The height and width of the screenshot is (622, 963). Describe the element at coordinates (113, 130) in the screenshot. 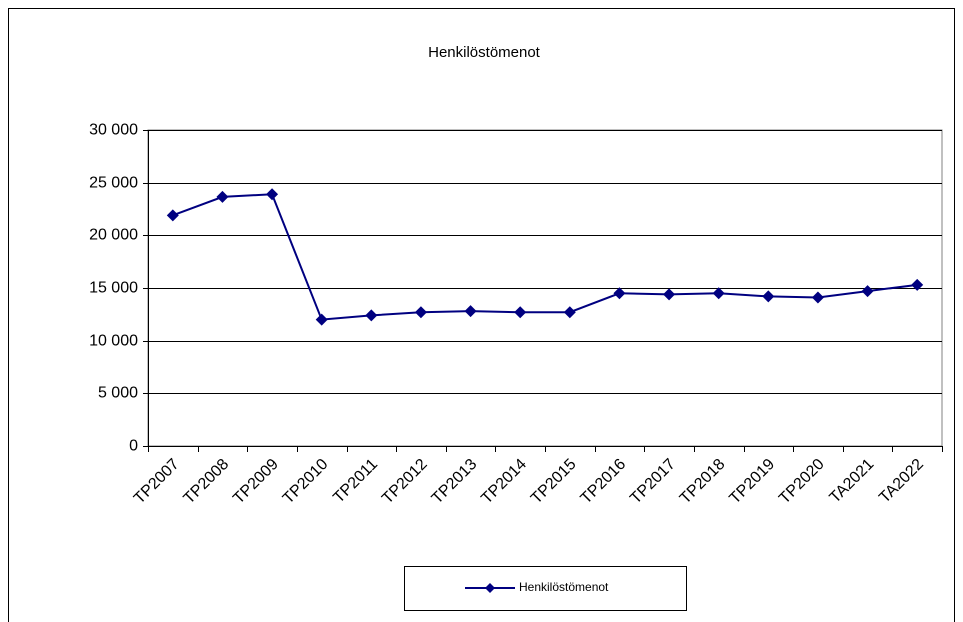

I see `y-tick-label: 30 000` at that location.